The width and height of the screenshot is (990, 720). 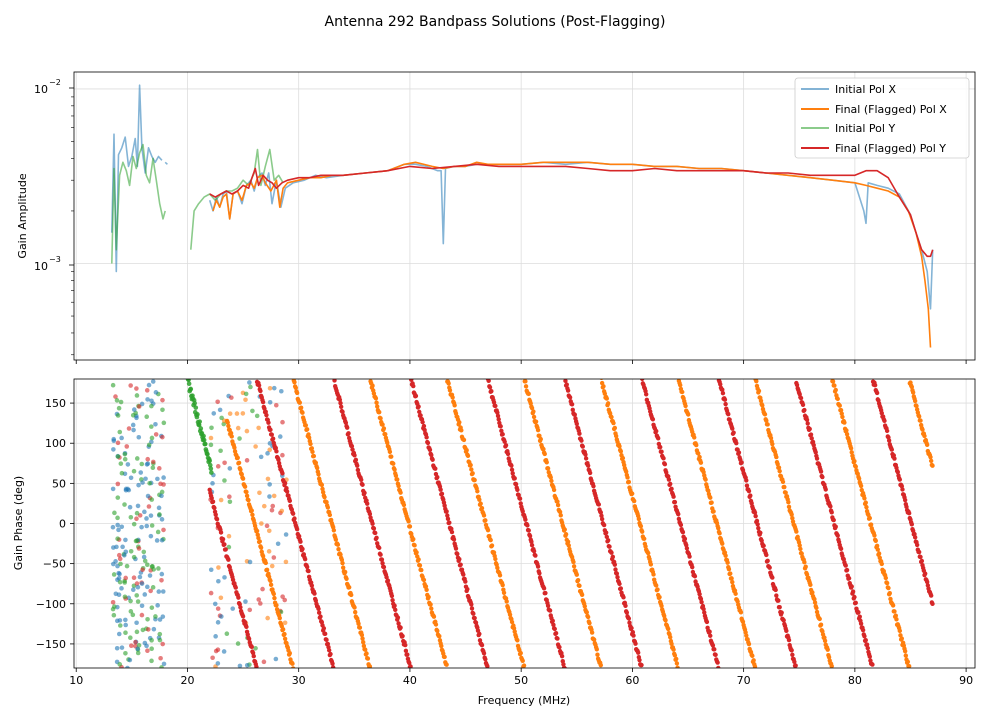 I want to click on y-tick-label: −150, so click(x=51, y=644).